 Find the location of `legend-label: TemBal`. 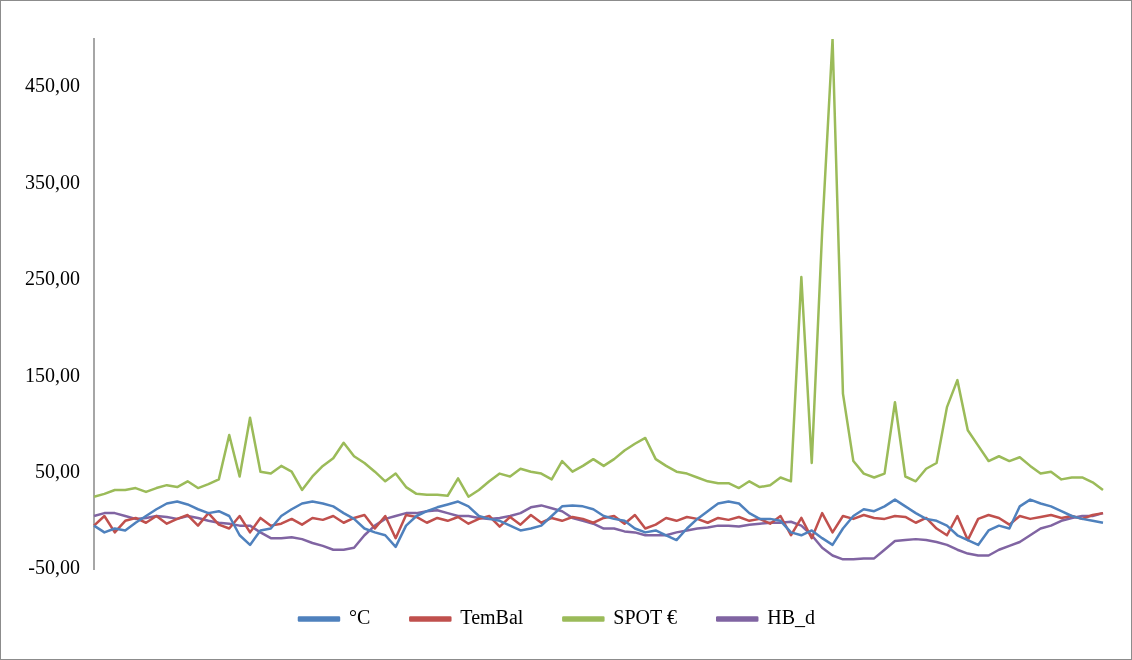

legend-label: TemBal is located at coordinates (492, 617).